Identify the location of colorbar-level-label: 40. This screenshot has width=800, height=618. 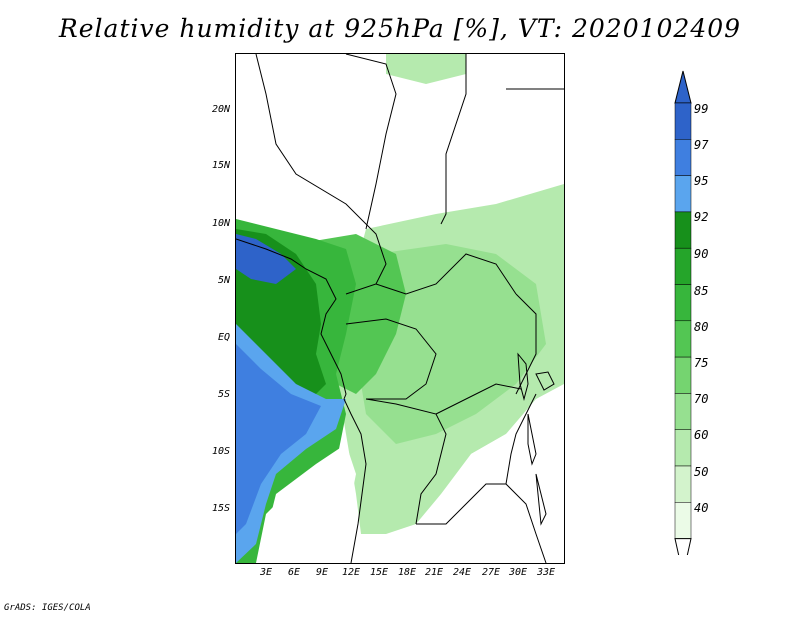
(701, 508).